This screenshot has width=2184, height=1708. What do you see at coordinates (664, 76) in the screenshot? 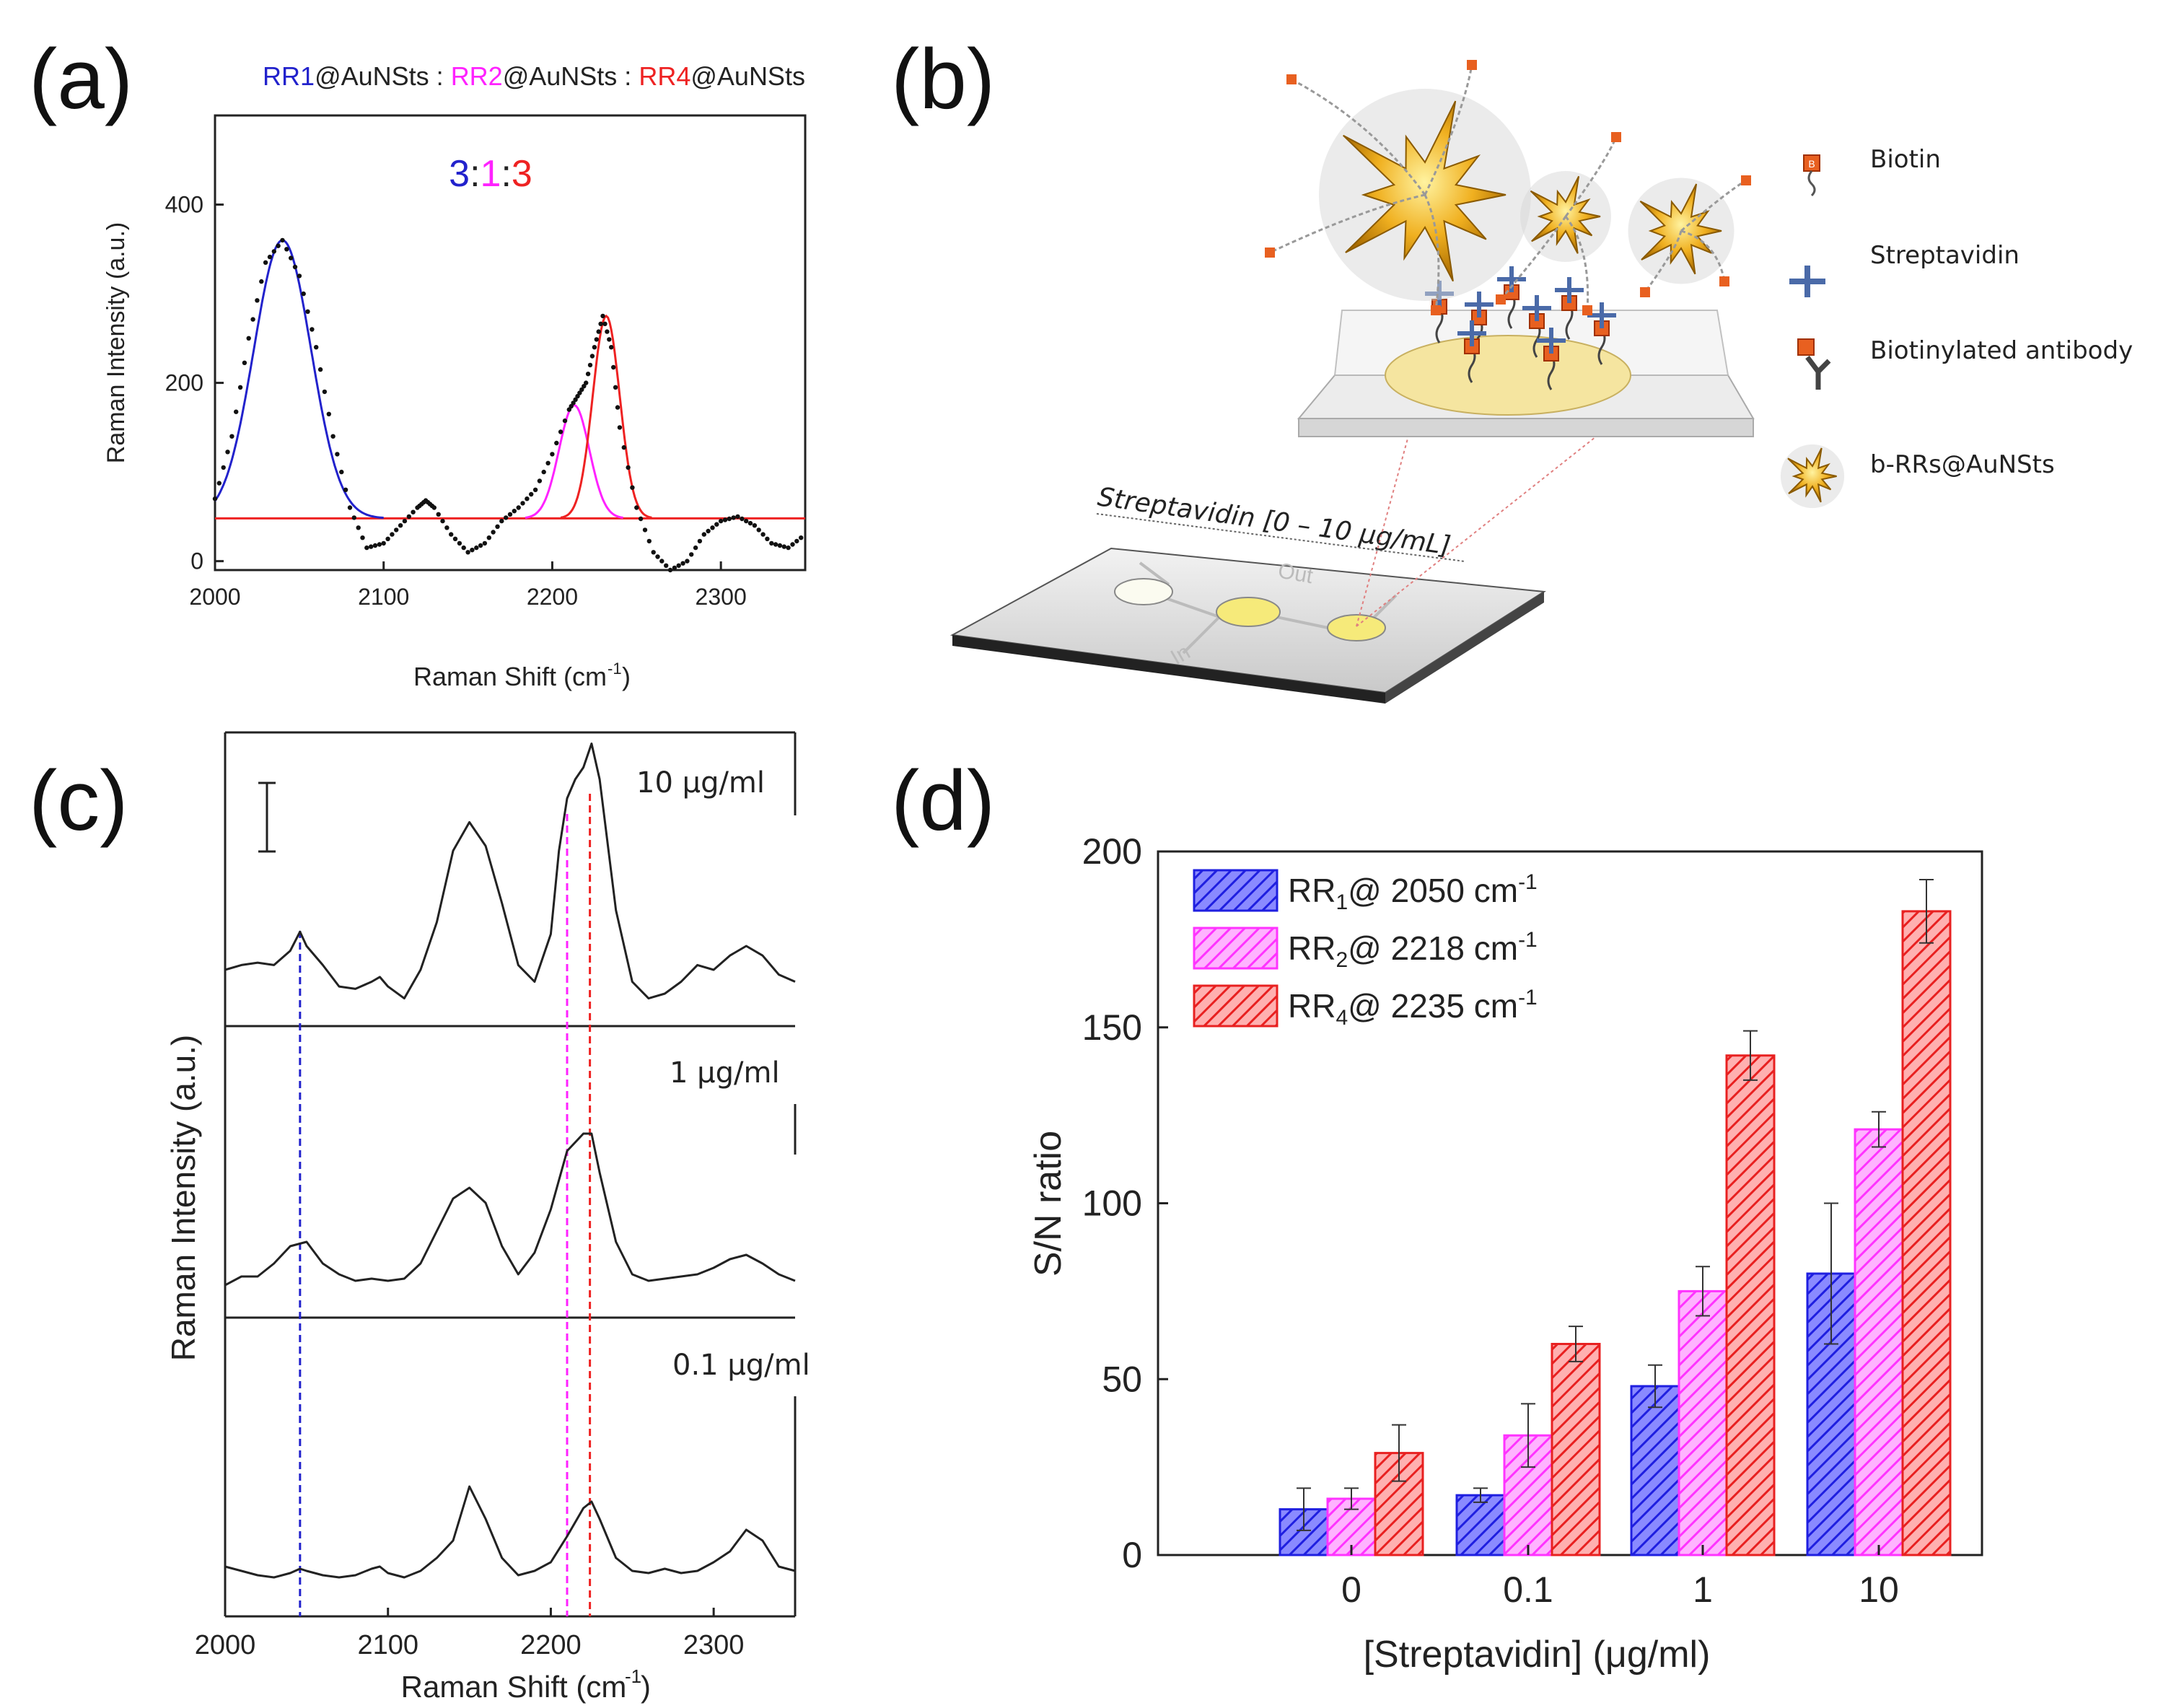
I see `title-rr4: RR4` at bounding box center [664, 76].